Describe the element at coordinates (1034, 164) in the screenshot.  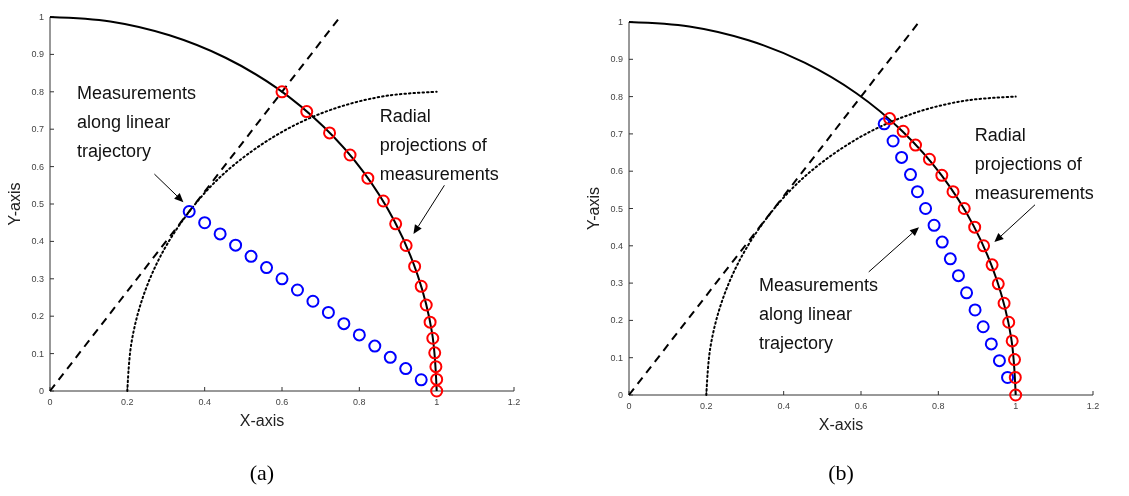
I see `annotation: Radial projections of measurements` at that location.